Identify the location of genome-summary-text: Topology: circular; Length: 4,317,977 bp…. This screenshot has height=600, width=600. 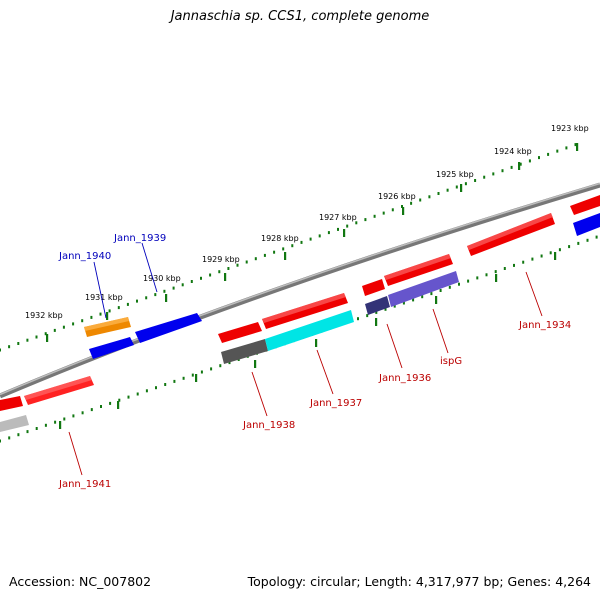
(419, 581).